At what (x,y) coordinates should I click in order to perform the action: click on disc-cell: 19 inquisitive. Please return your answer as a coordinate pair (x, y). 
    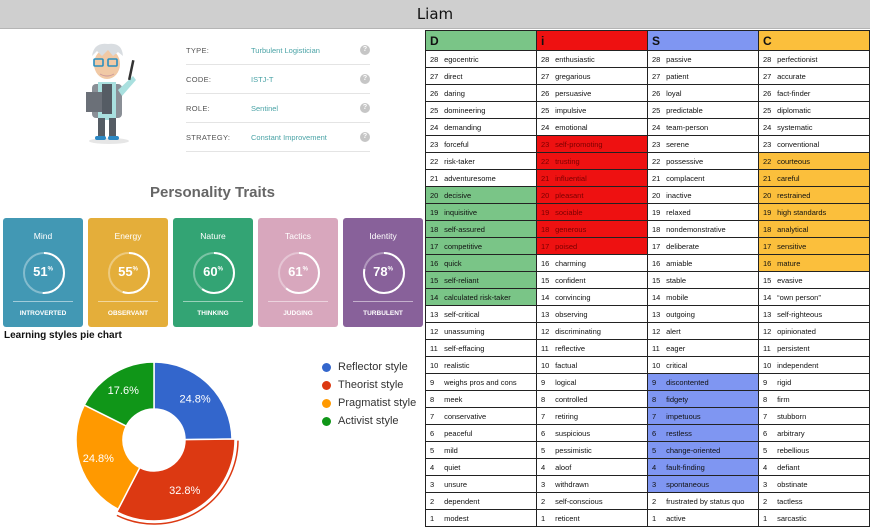
    Looking at the image, I should click on (481, 212).